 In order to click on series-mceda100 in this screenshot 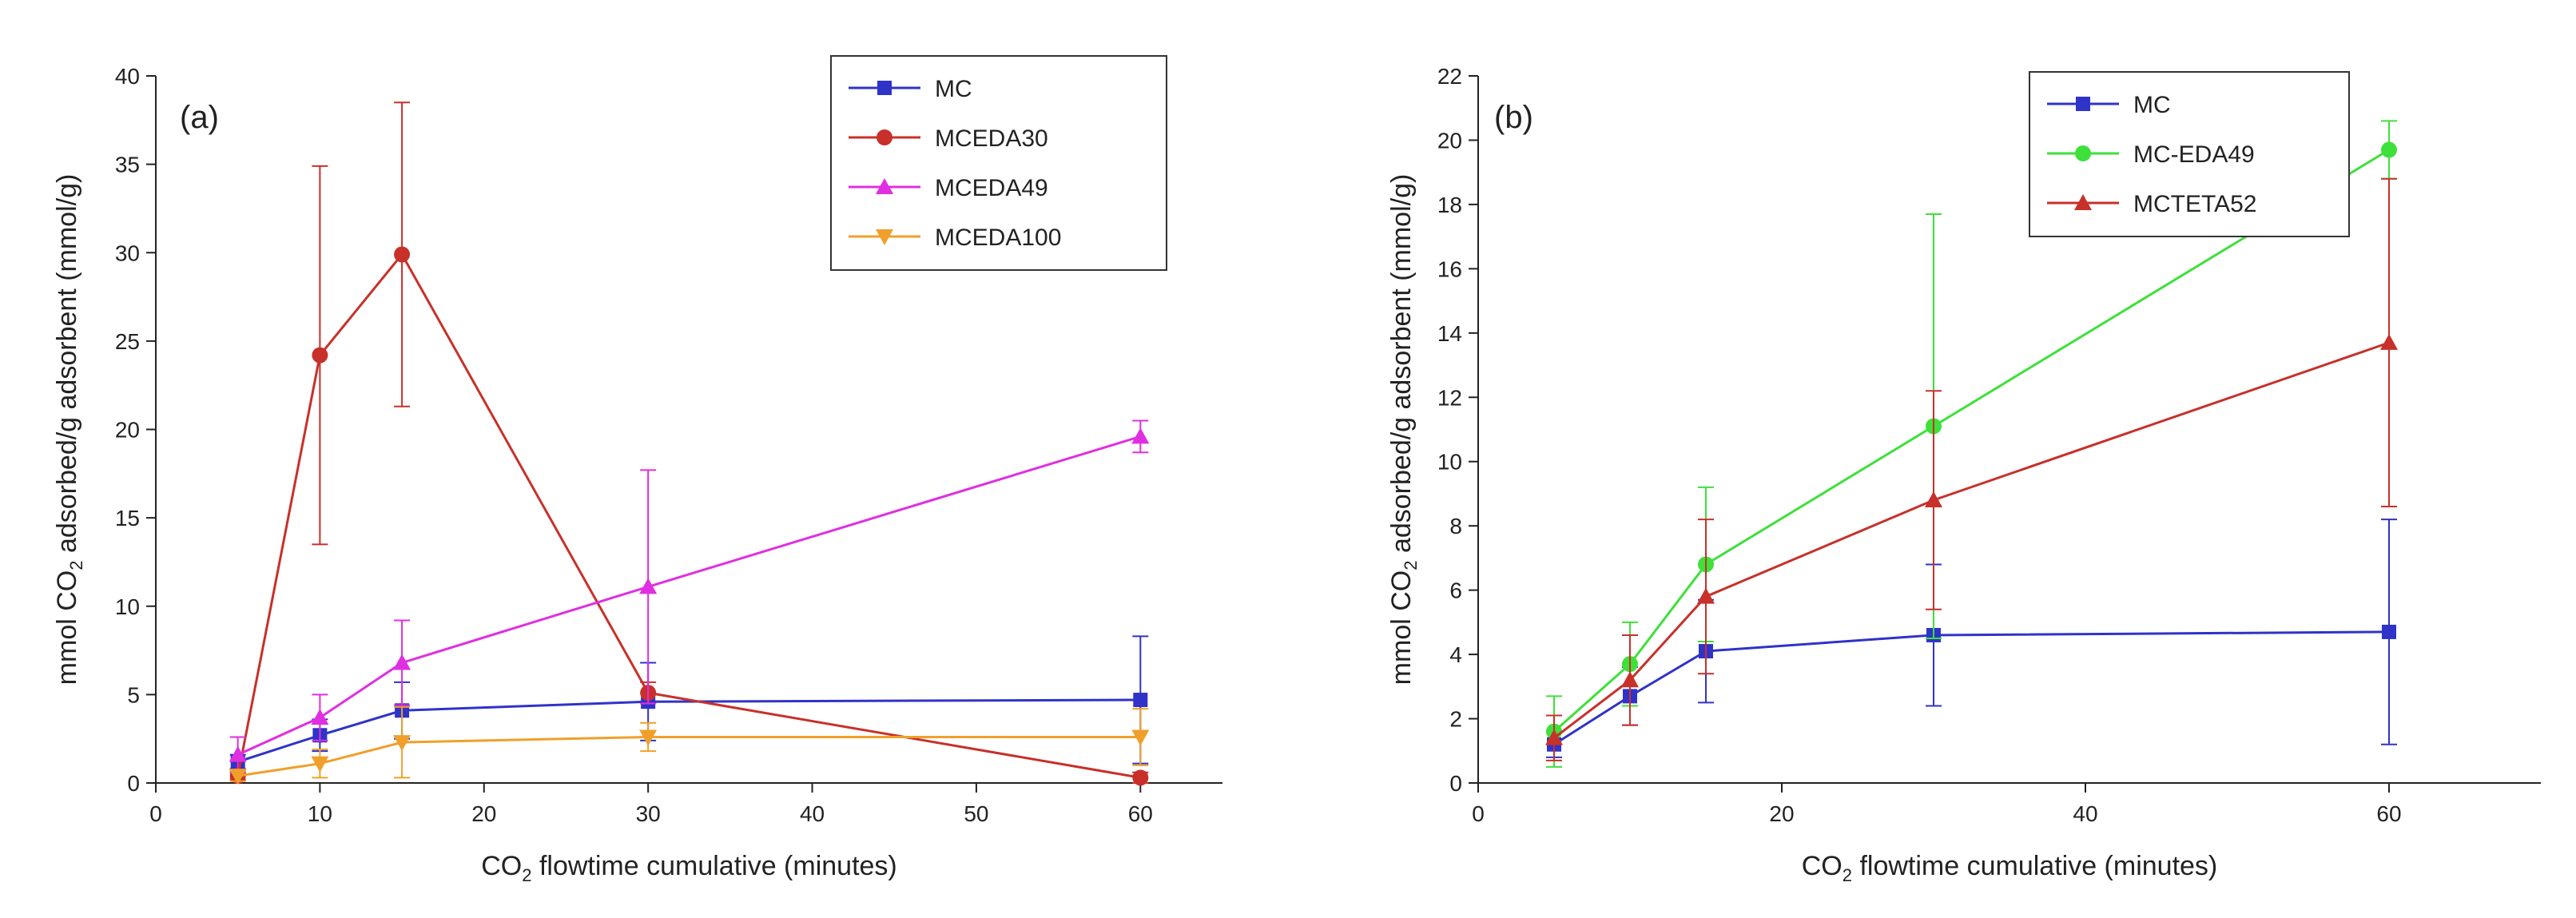, I will do `click(689, 745)`.